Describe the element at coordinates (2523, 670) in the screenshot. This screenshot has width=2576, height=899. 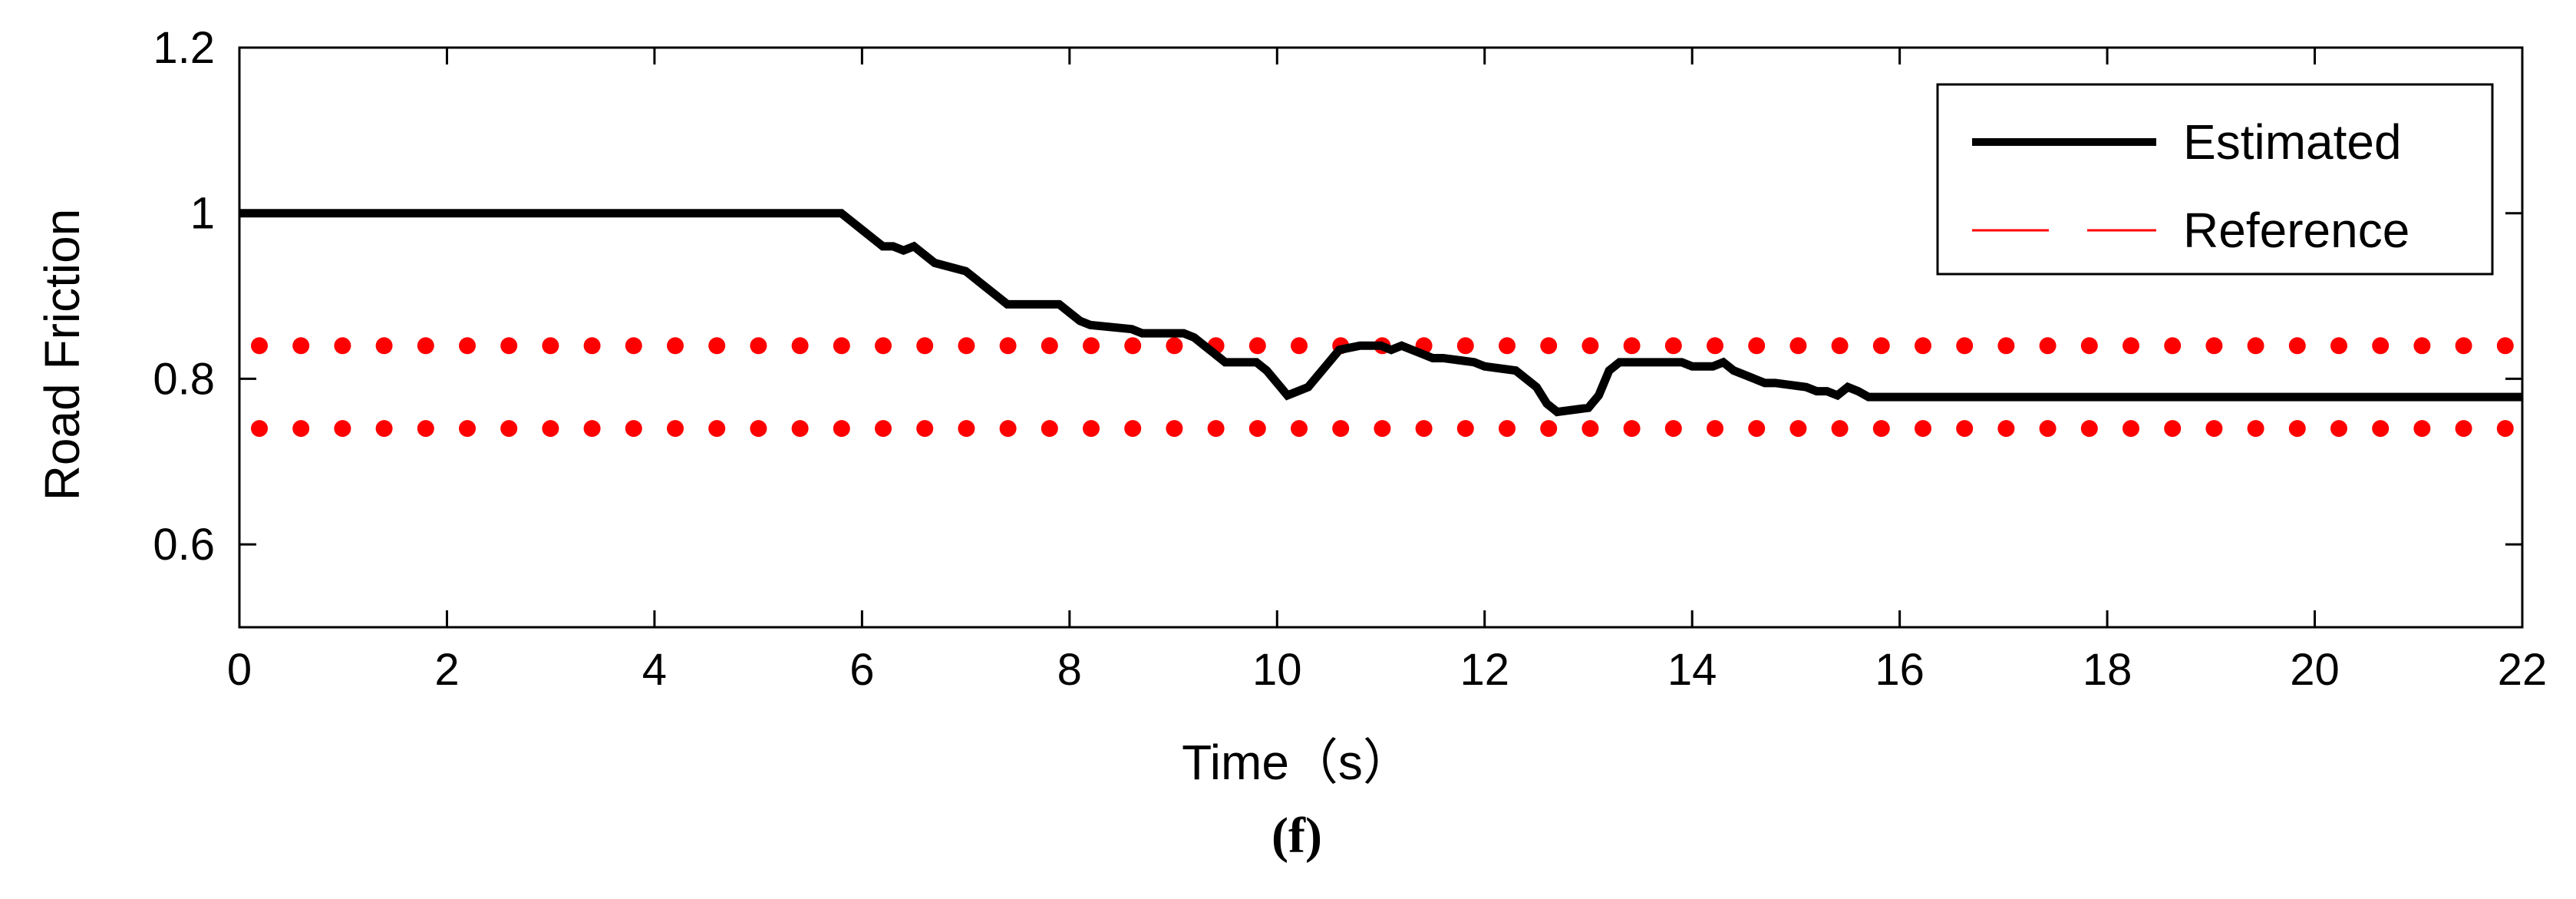
I see `x-tick-label: 22` at that location.